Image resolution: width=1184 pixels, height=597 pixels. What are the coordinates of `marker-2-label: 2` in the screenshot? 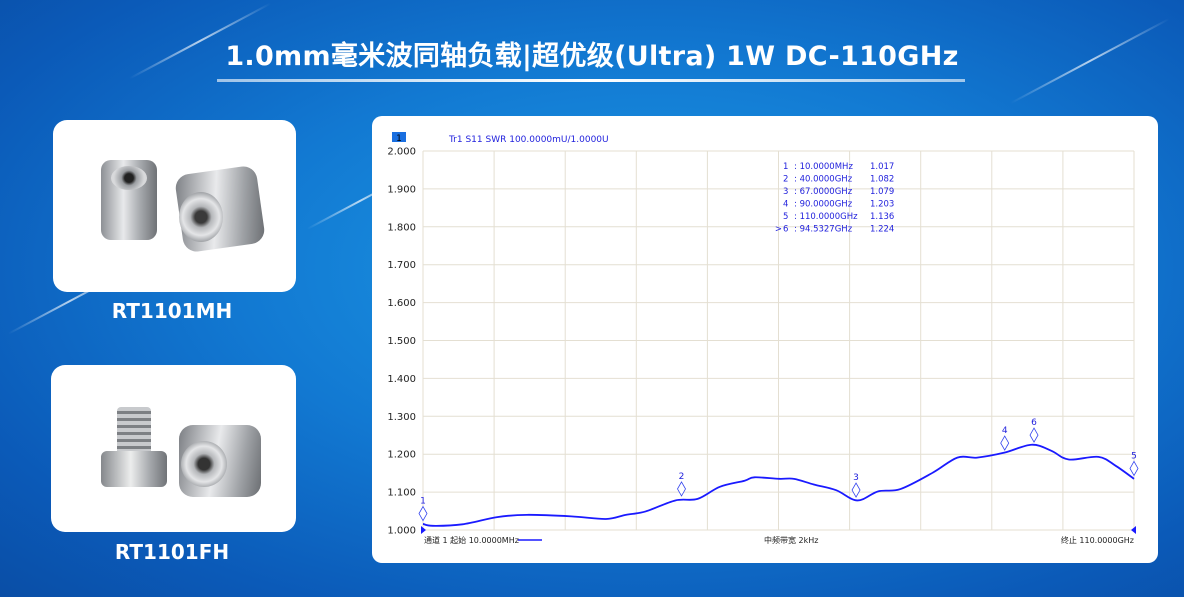 It's located at (682, 477).